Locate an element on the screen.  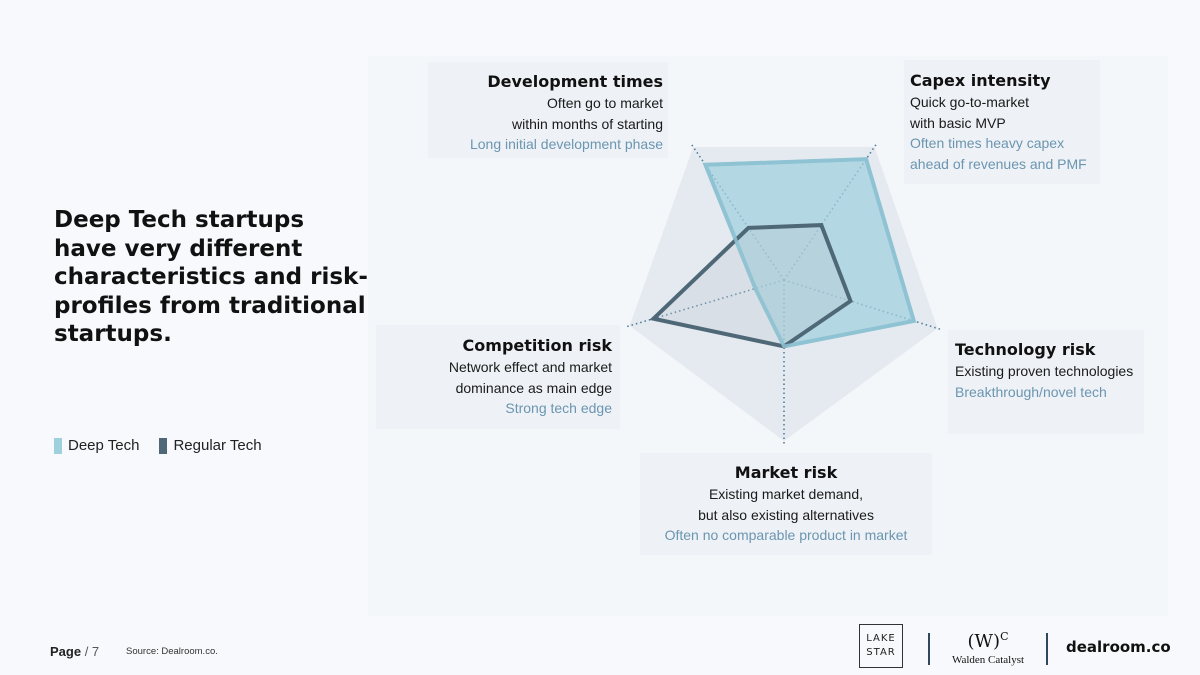
source-note: Source: Dealroom.co. is located at coordinates (172, 651).